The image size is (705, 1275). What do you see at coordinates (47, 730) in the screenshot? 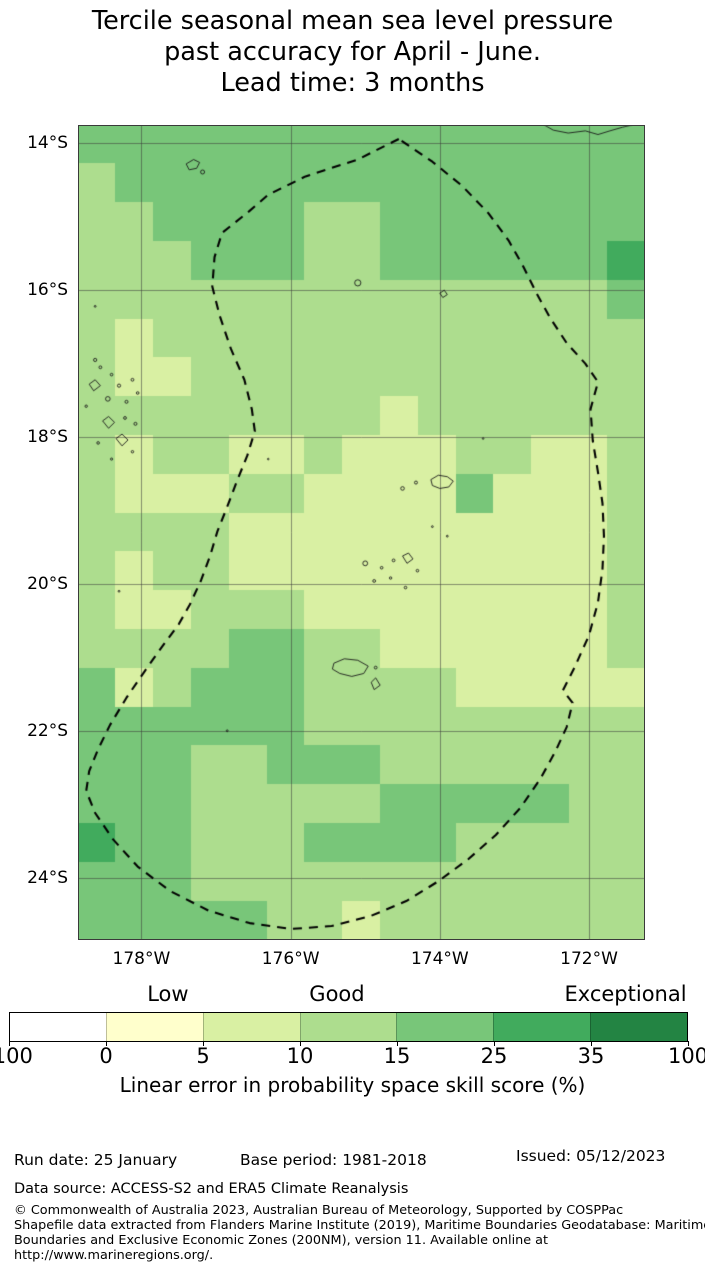
I see `y-tick-label: 22°S` at bounding box center [47, 730].